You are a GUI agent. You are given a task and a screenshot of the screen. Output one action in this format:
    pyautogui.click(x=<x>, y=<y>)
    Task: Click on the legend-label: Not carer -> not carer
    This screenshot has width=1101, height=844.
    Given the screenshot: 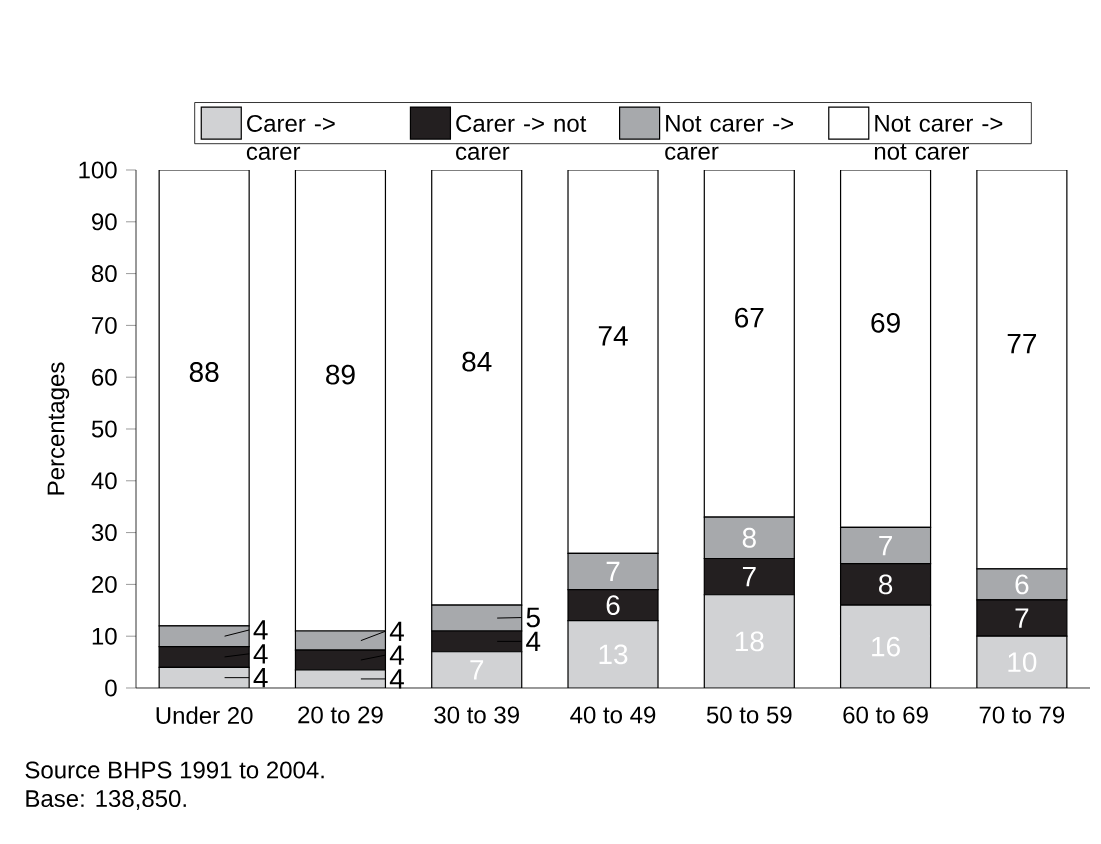 What is the action you would take?
    pyautogui.click(x=938, y=137)
    